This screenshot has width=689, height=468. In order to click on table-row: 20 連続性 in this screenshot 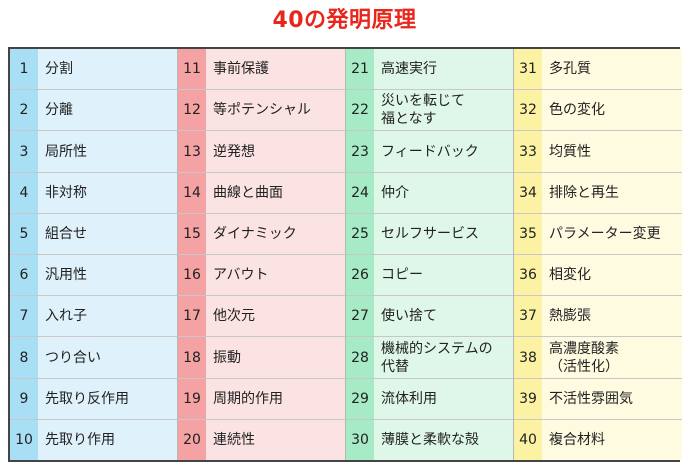, I will do `click(261, 440)`.